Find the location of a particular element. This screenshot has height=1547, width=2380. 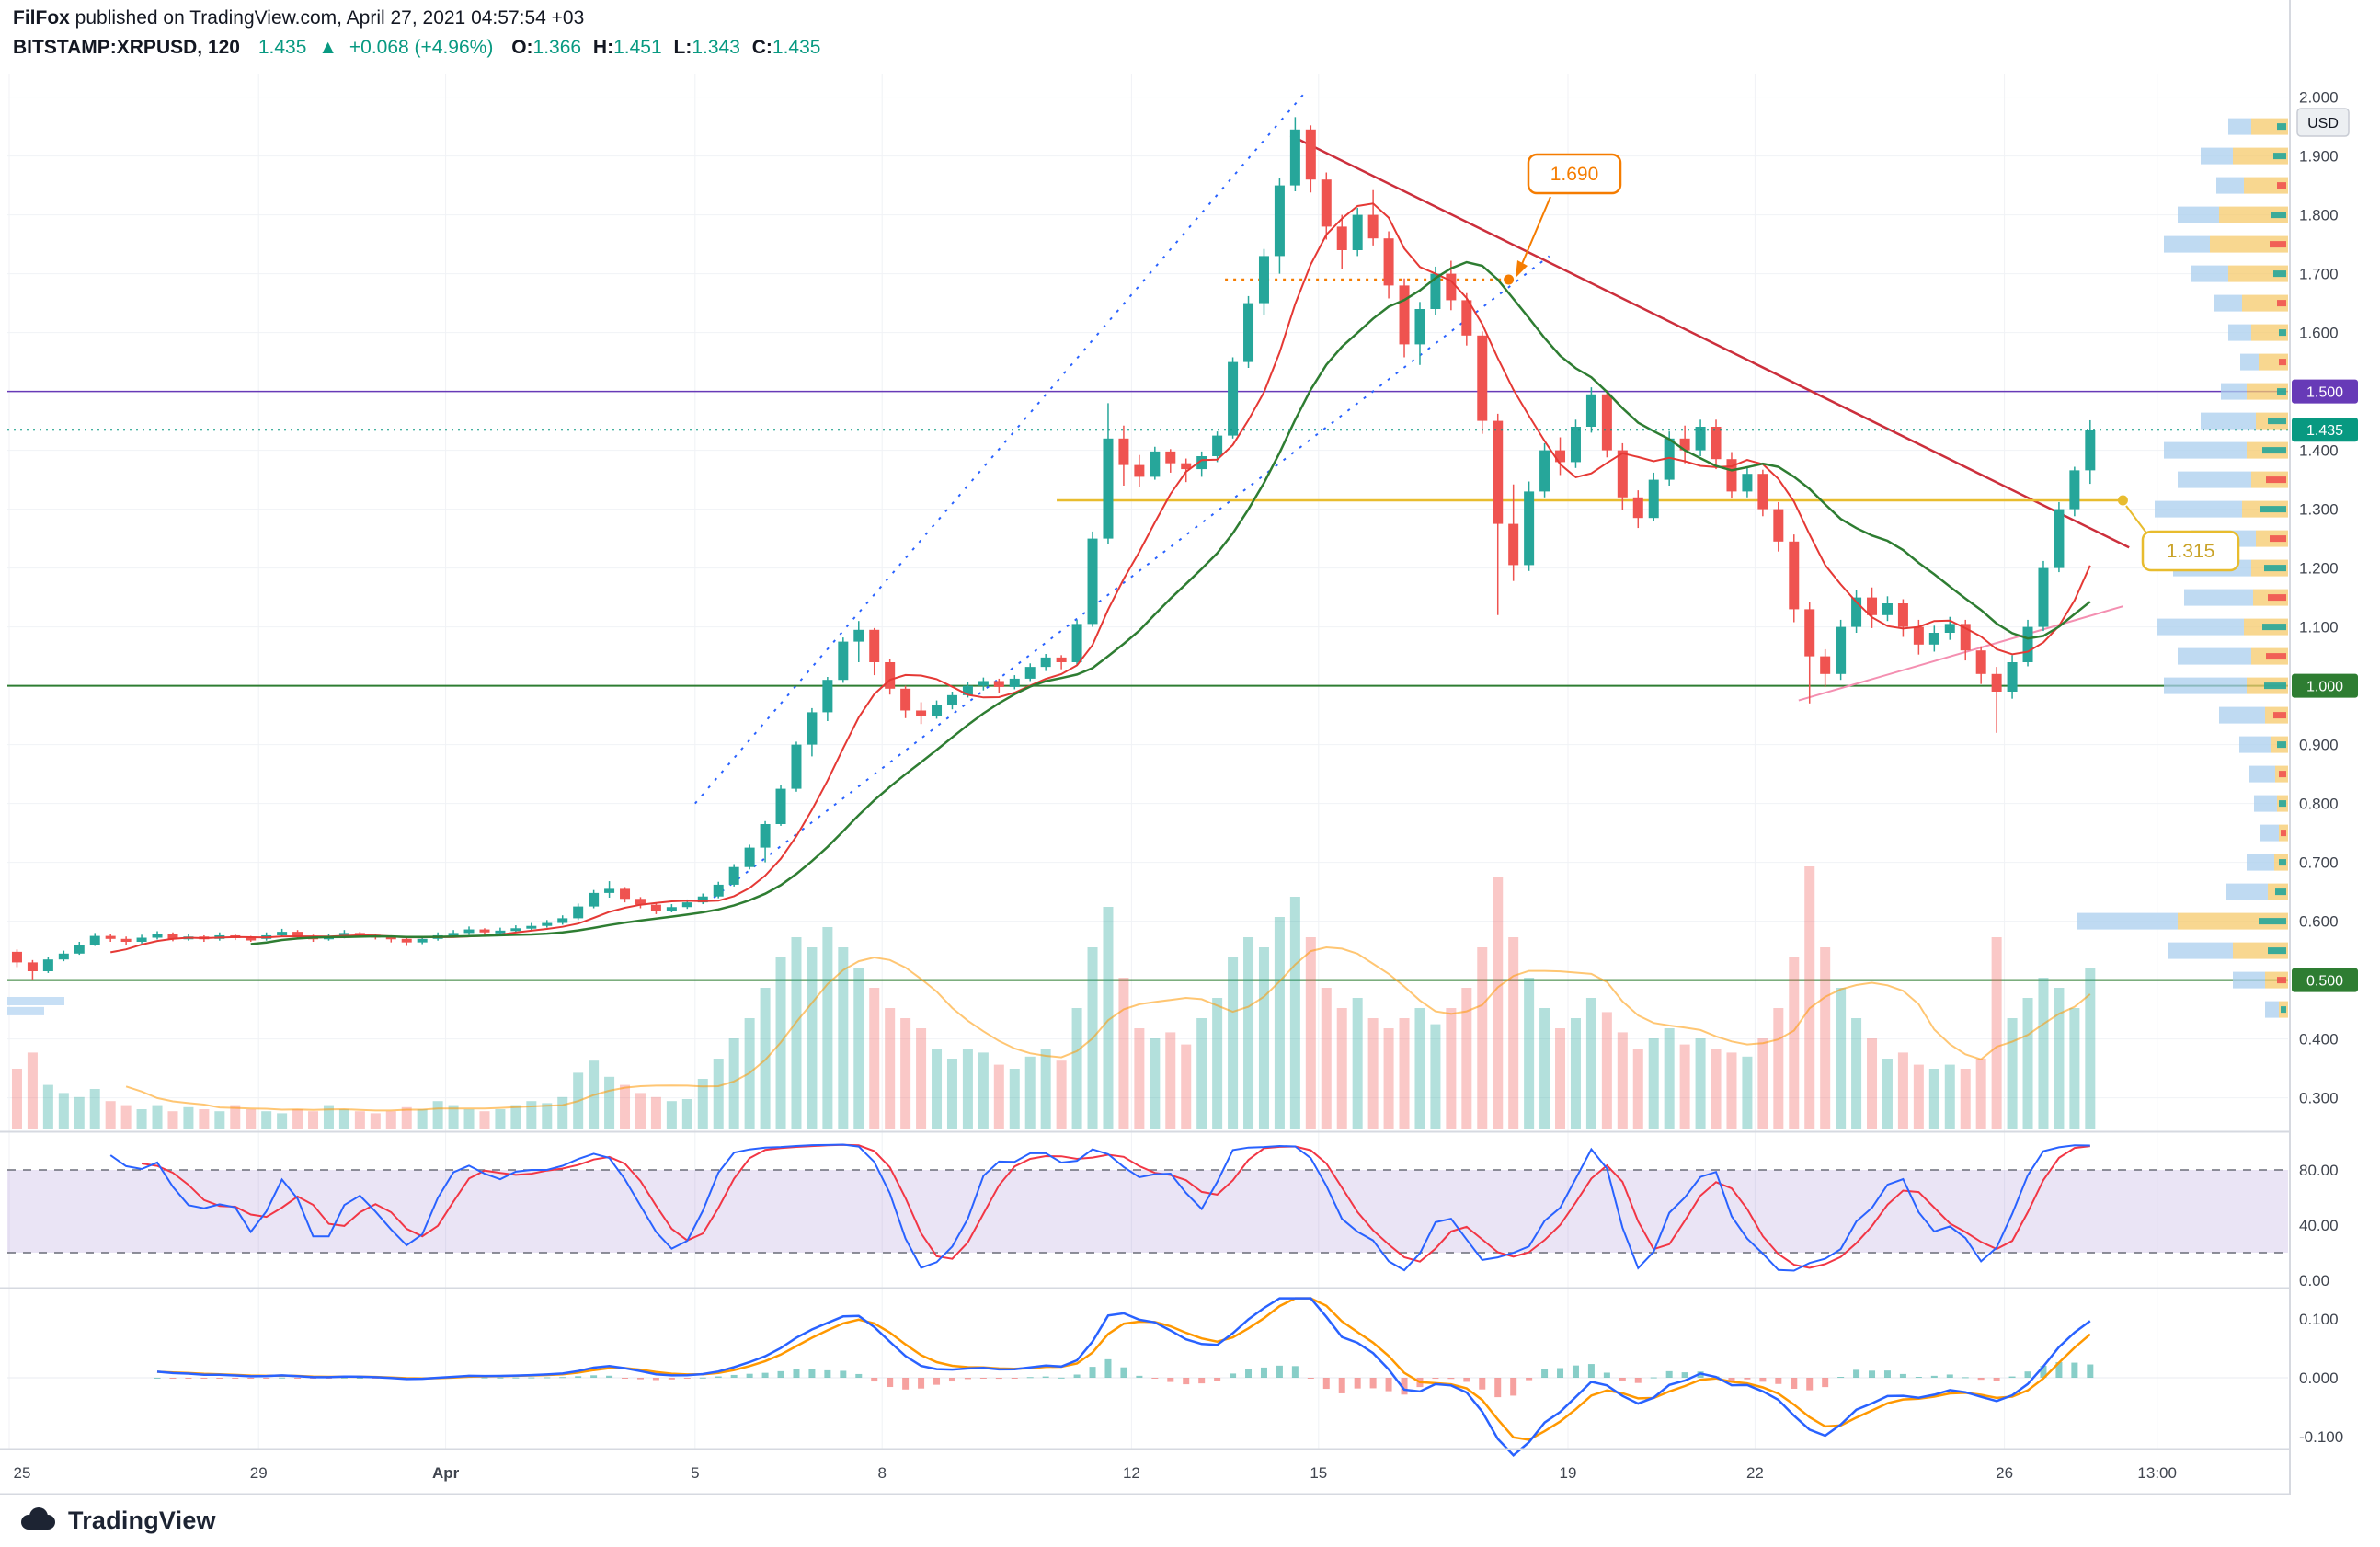

stoch-k-line is located at coordinates (1099, 1207).